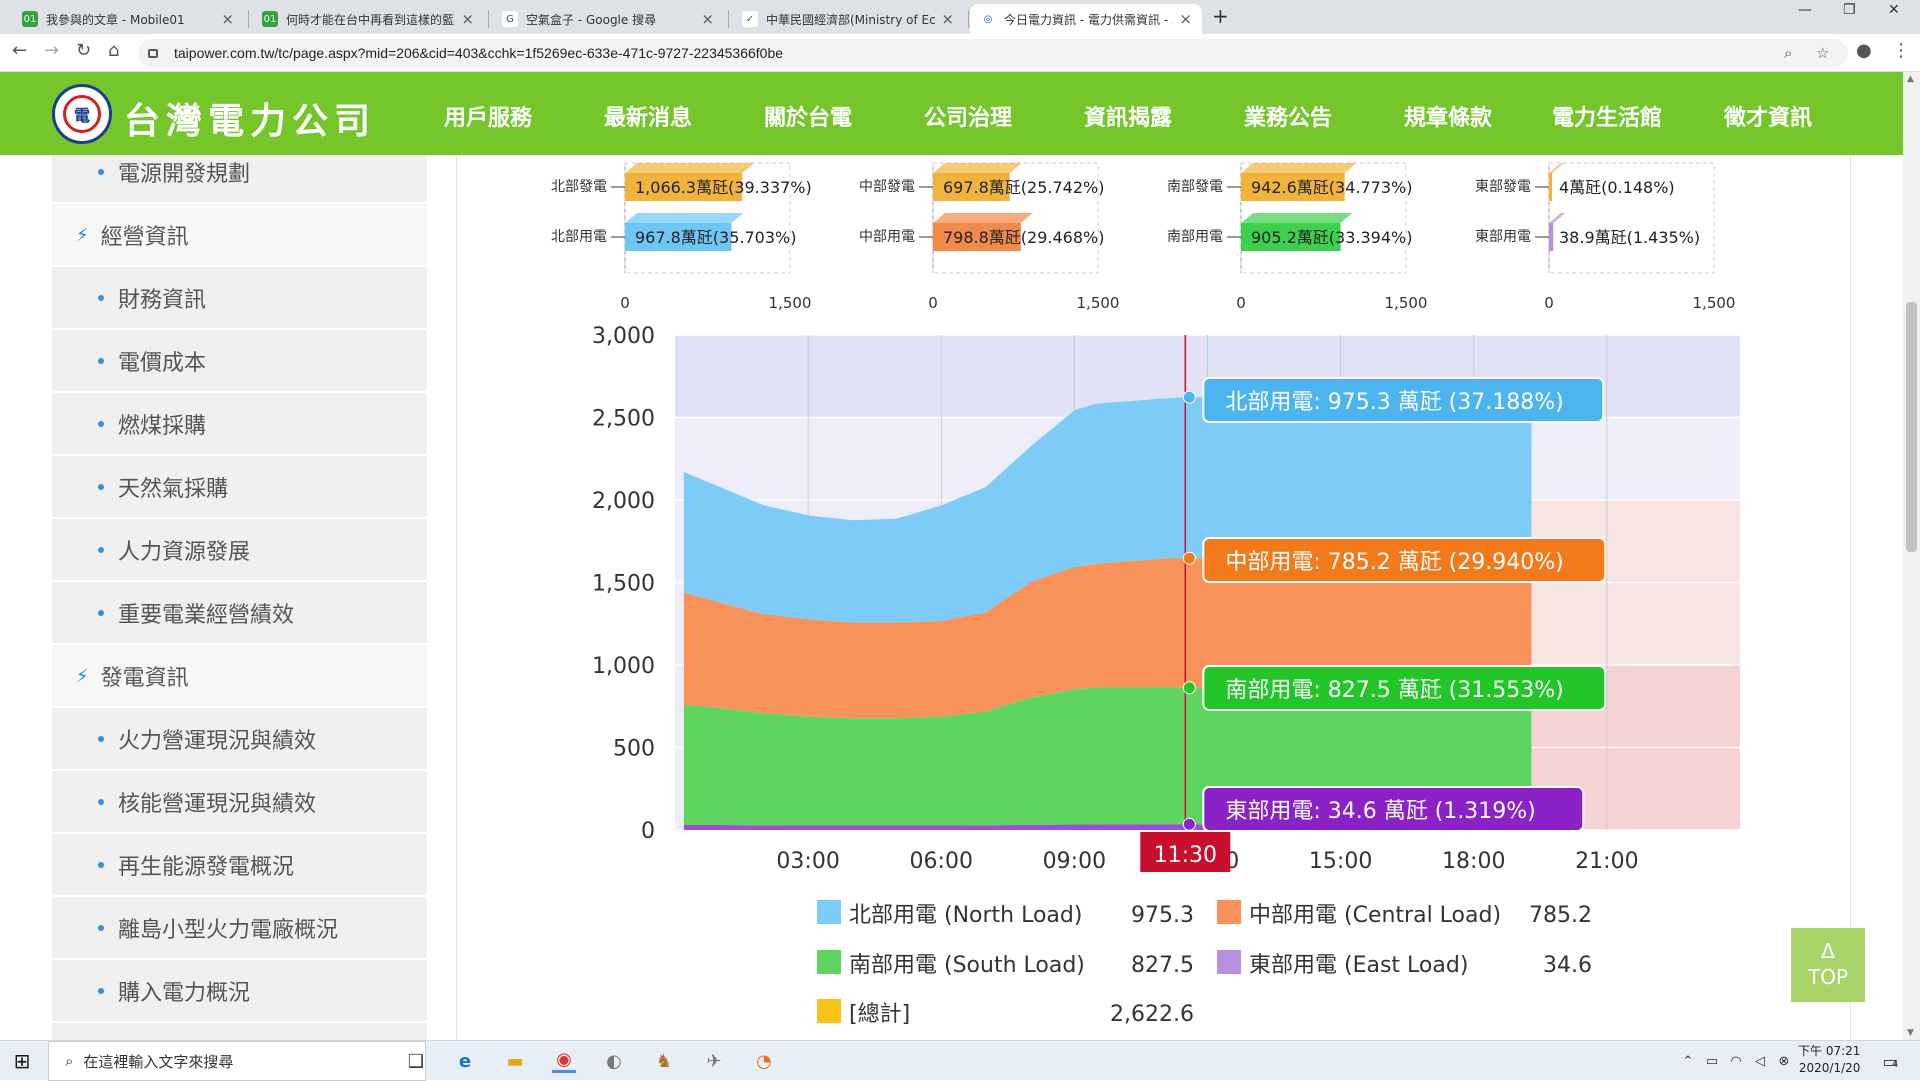  What do you see at coordinates (1015, 218) in the screenshot?
I see `bar-grid-frame` at bounding box center [1015, 218].